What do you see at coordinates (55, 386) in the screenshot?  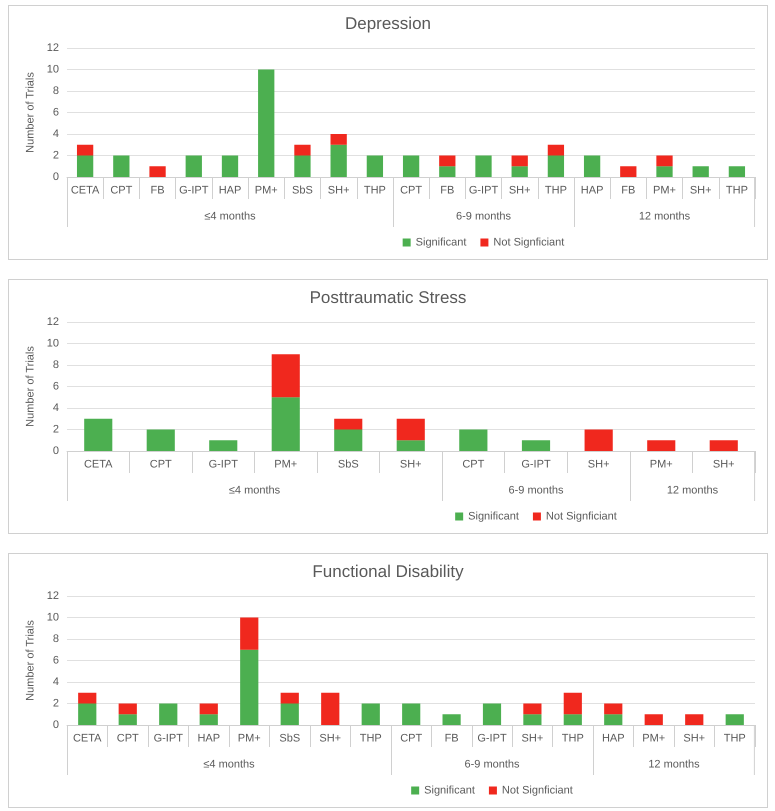 I see `y-tick-label: 6` at bounding box center [55, 386].